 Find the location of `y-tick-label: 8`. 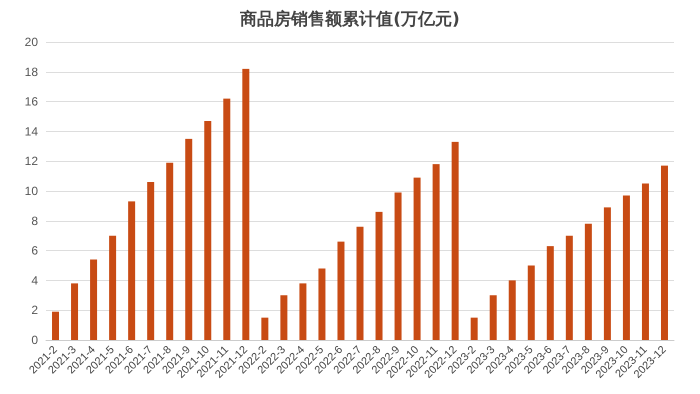

y-tick-label: 8 is located at coordinates (34, 221).